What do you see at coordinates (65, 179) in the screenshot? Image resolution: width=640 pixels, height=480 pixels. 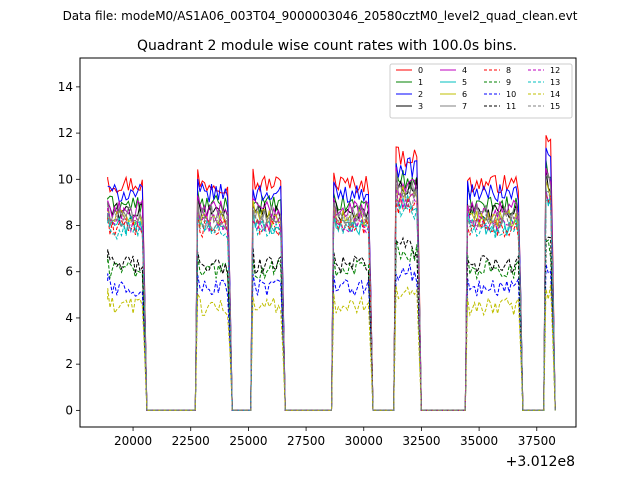 I see `y-tick-label: 10` at bounding box center [65, 179].